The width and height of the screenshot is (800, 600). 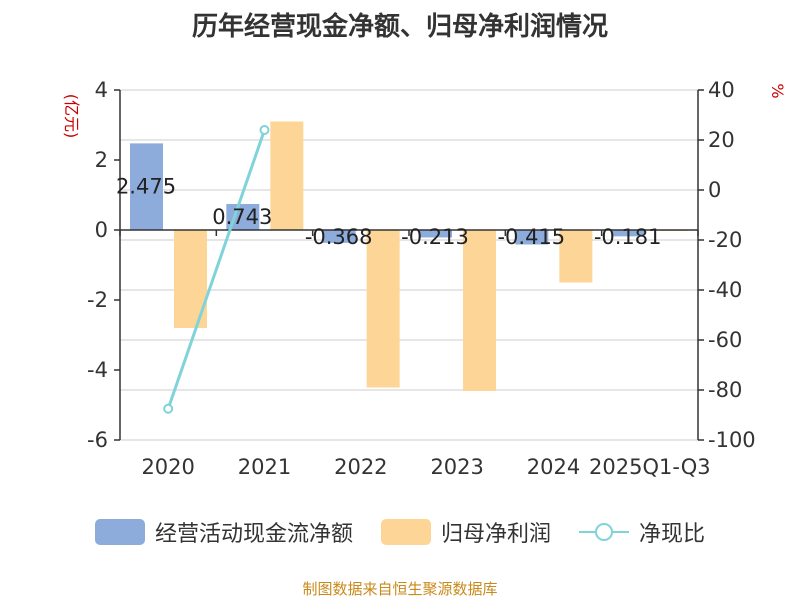 I want to click on legend-item-cash-flow: 经营活动现金流净额, so click(x=223, y=532).